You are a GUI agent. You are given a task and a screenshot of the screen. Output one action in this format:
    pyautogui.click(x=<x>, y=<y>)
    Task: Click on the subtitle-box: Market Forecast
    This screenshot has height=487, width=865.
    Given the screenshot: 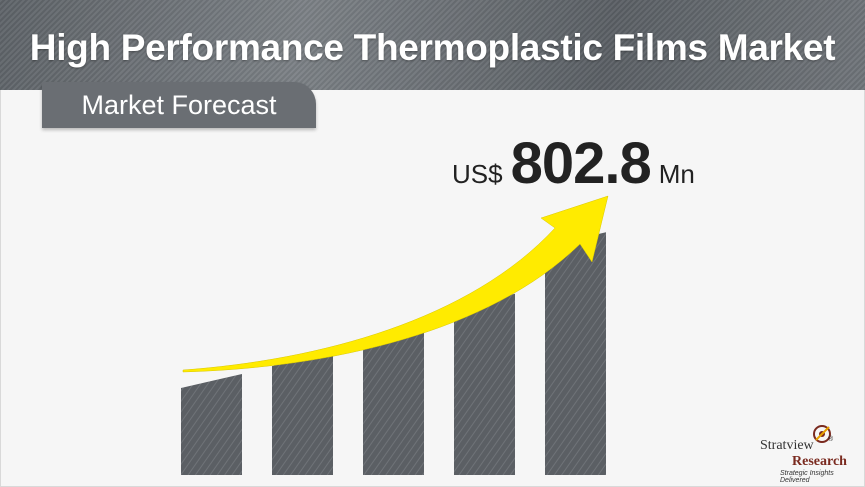 What is the action you would take?
    pyautogui.click(x=179, y=105)
    